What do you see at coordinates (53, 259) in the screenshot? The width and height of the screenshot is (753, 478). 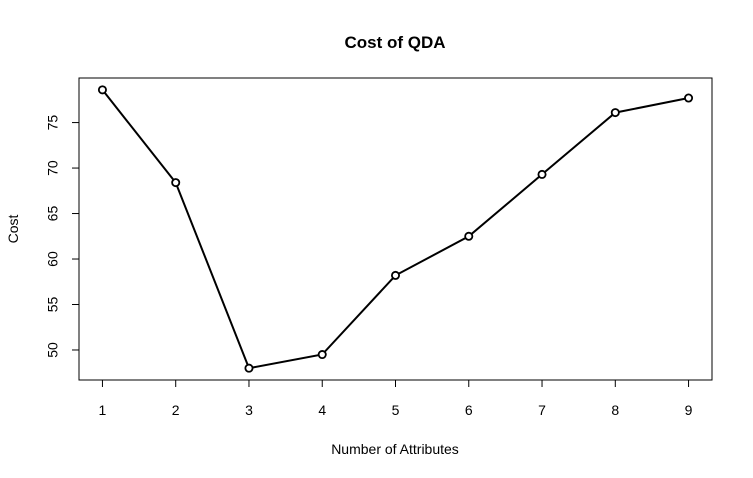 I see `y-tick-label: 60` at bounding box center [53, 259].